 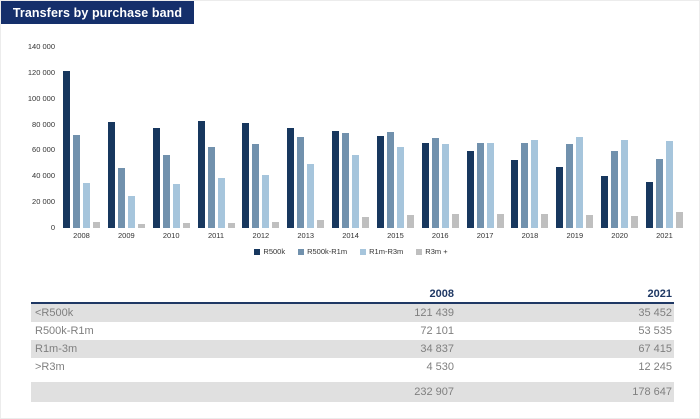 I want to click on bar-2019-R3m, so click(x=590, y=221).